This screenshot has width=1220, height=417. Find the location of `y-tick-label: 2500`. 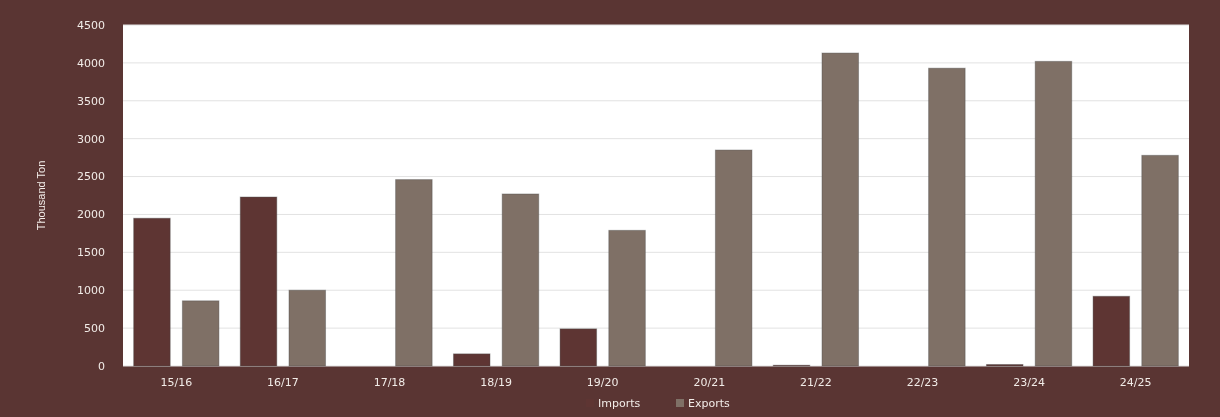

y-tick-label: 2500 is located at coordinates (91, 177).